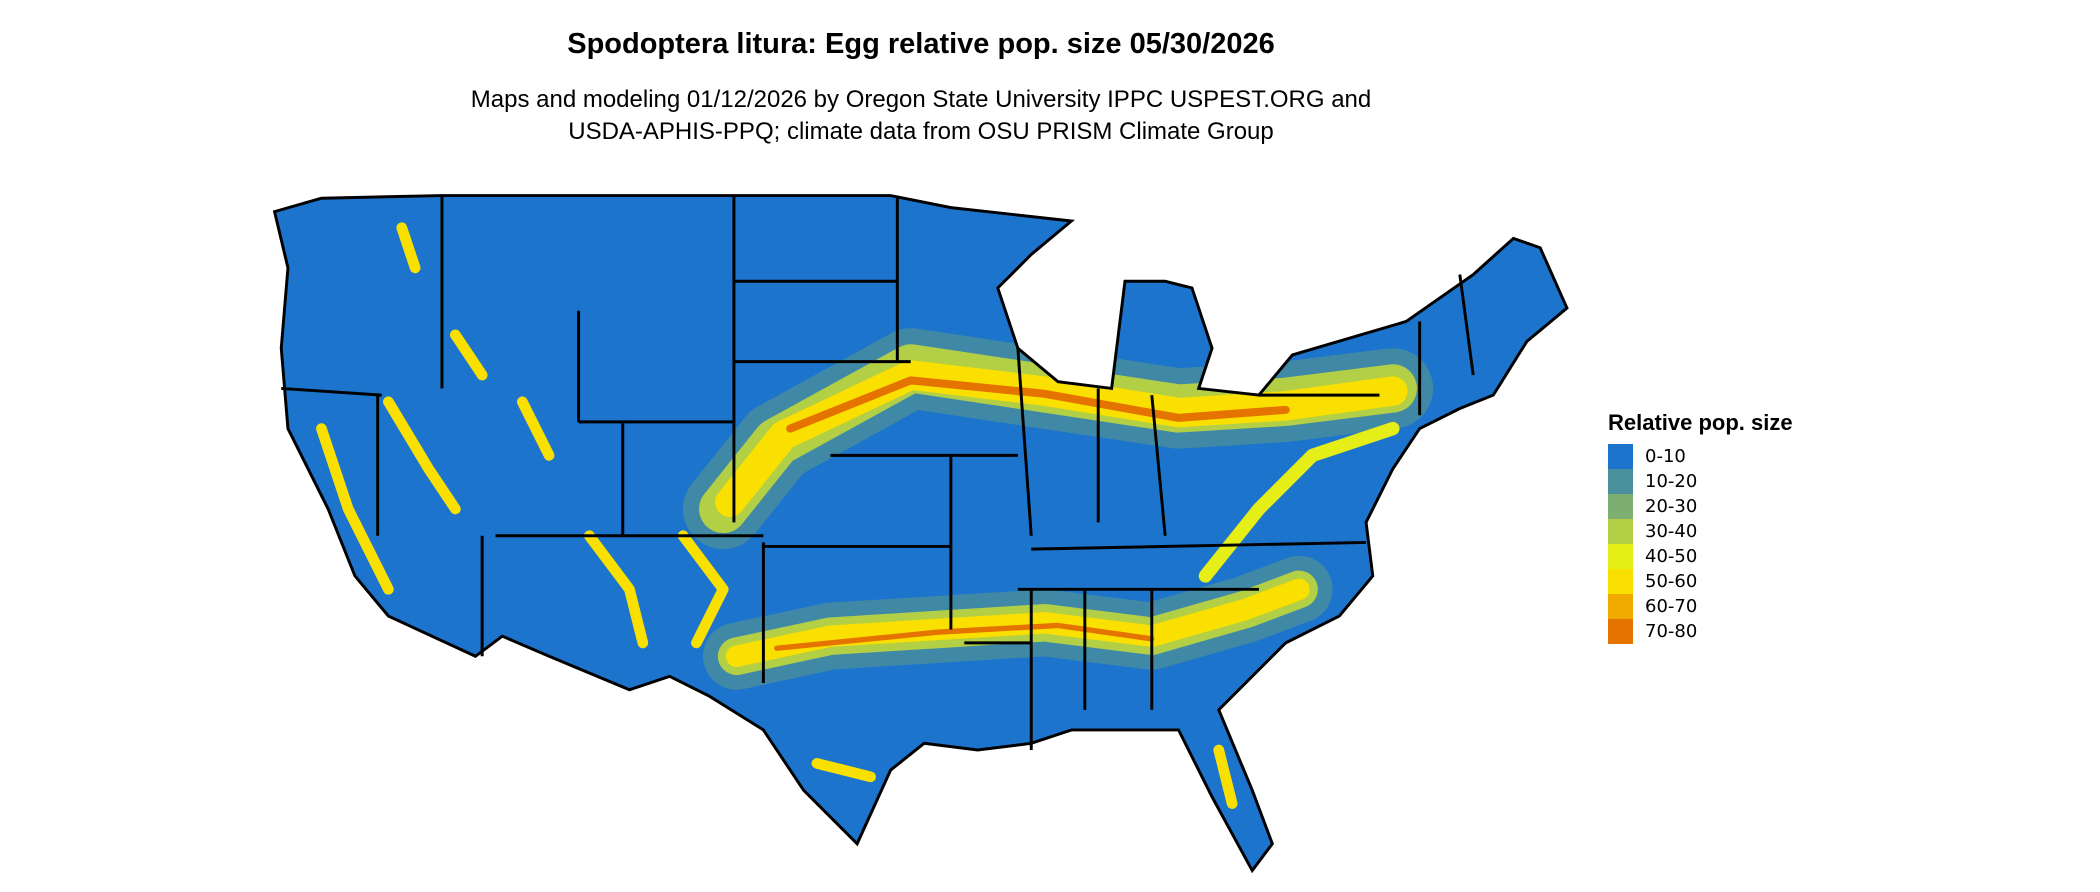  What do you see at coordinates (1671, 631) in the screenshot?
I see `legend-label: 70-80` at bounding box center [1671, 631].